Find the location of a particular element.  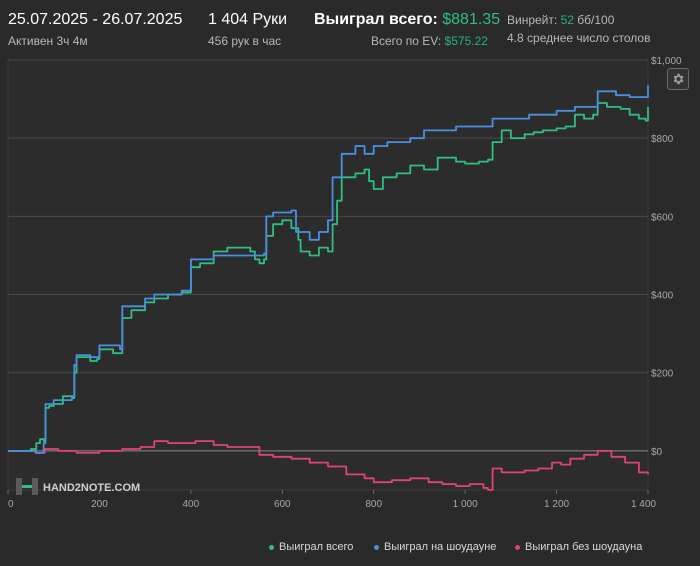

ev-total: Всего по EV: $575.22 is located at coordinates (429, 41).